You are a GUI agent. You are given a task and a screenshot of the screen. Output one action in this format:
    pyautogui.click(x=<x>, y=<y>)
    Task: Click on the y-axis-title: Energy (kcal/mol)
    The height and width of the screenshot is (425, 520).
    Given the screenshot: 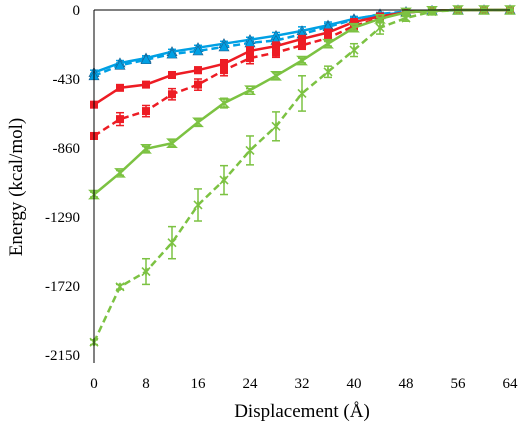 What is the action you would take?
    pyautogui.click(x=16, y=187)
    